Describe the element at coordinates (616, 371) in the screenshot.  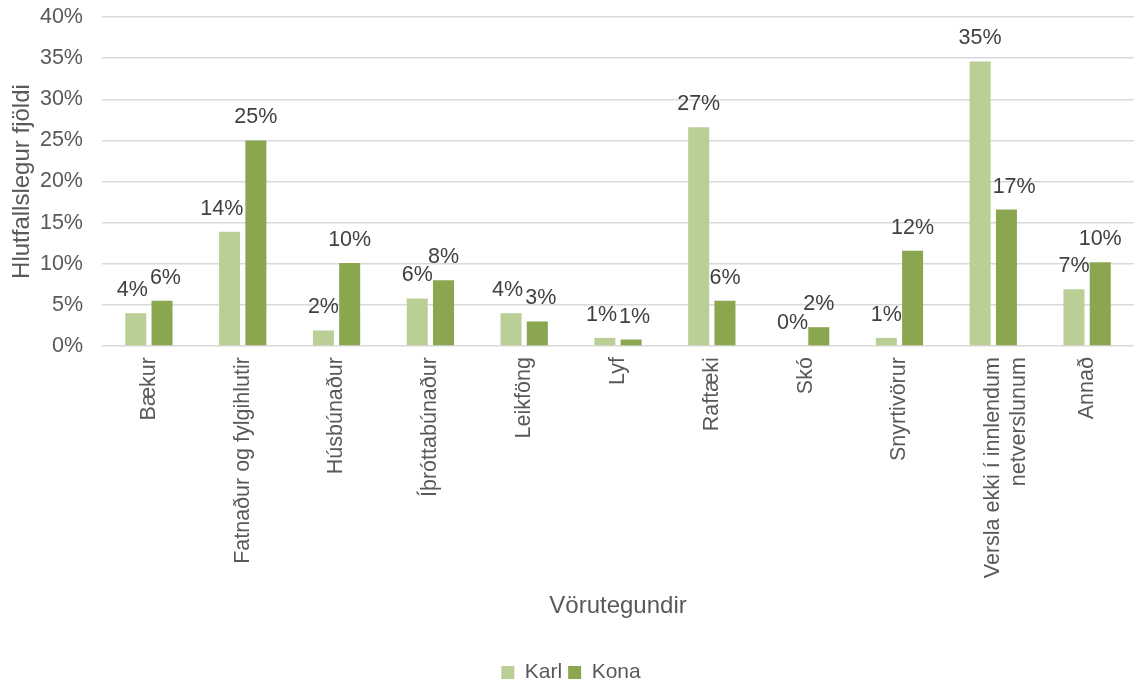
I see `x-tick-label: Lyf` at that location.